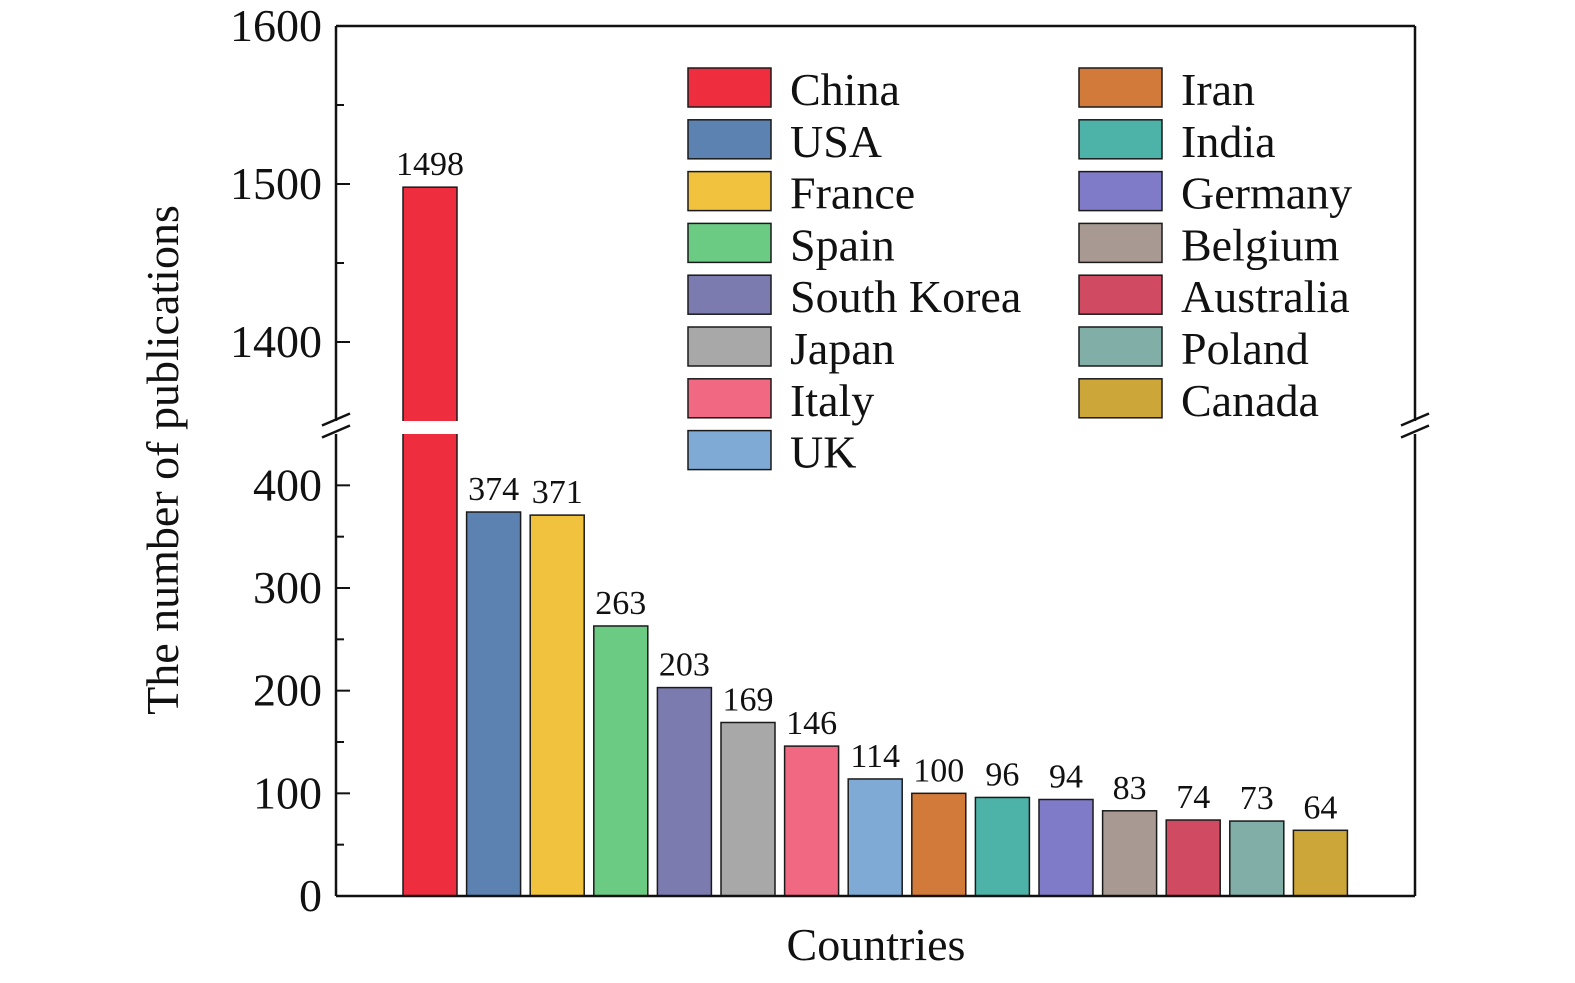 The image size is (1575, 983). I want to click on legend-swatch-china, so click(729, 87).